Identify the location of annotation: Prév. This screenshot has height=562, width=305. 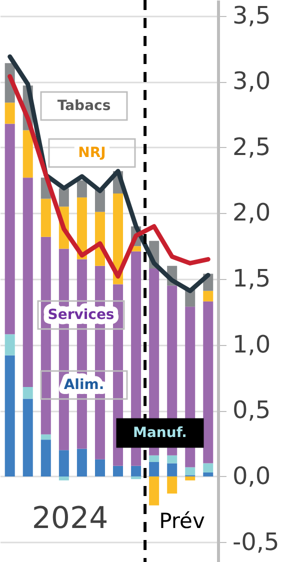
(182, 521).